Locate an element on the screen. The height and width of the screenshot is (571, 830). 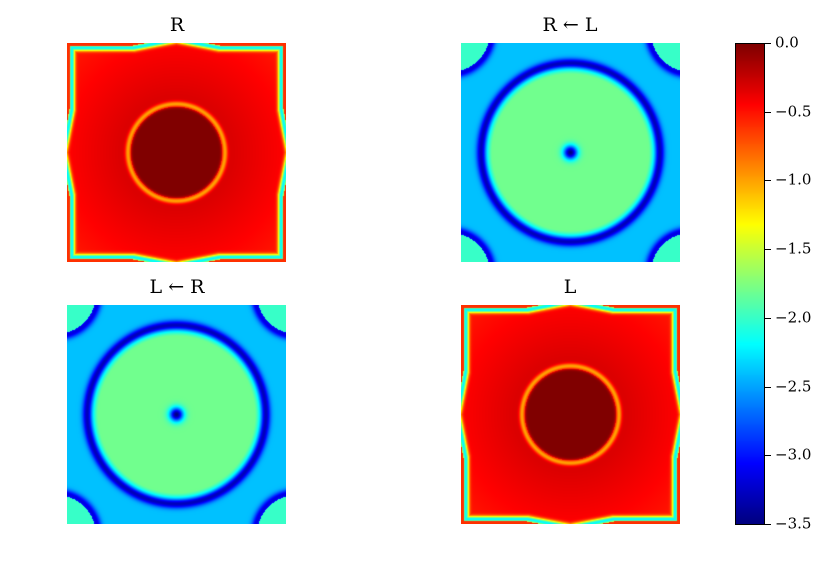
colorbar is located at coordinates (750, 284).